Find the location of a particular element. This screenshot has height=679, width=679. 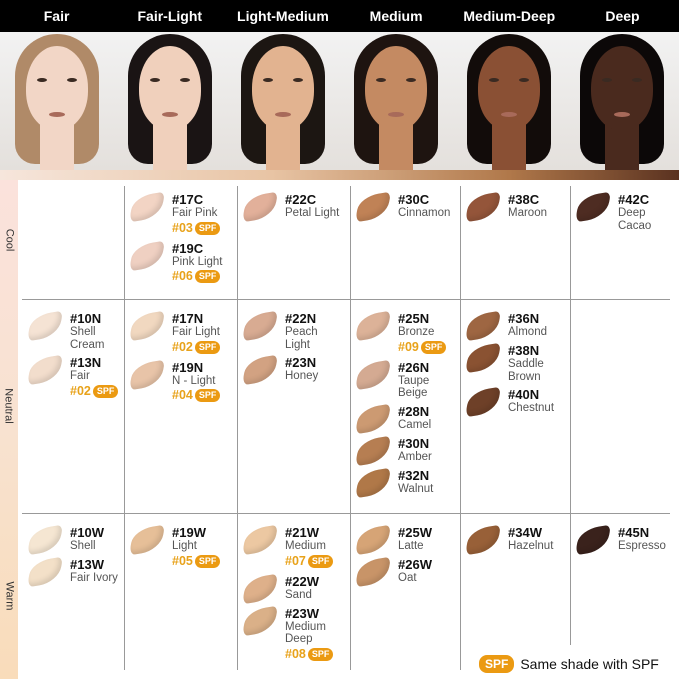

shade-item: #25N Bronze #09 SPF is located at coordinates (407, 333).